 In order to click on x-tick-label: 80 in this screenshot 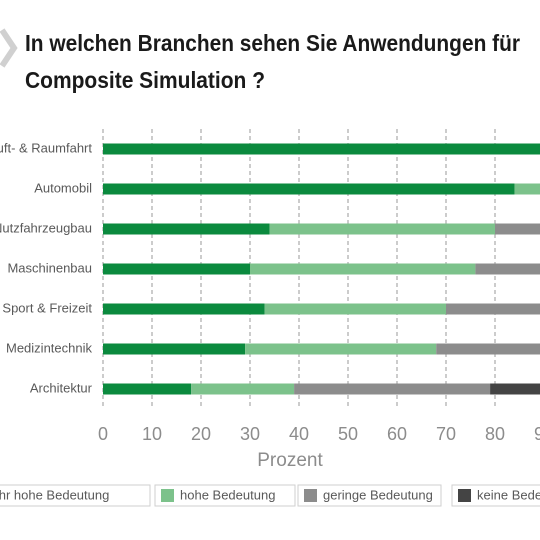, I will do `click(495, 434)`.